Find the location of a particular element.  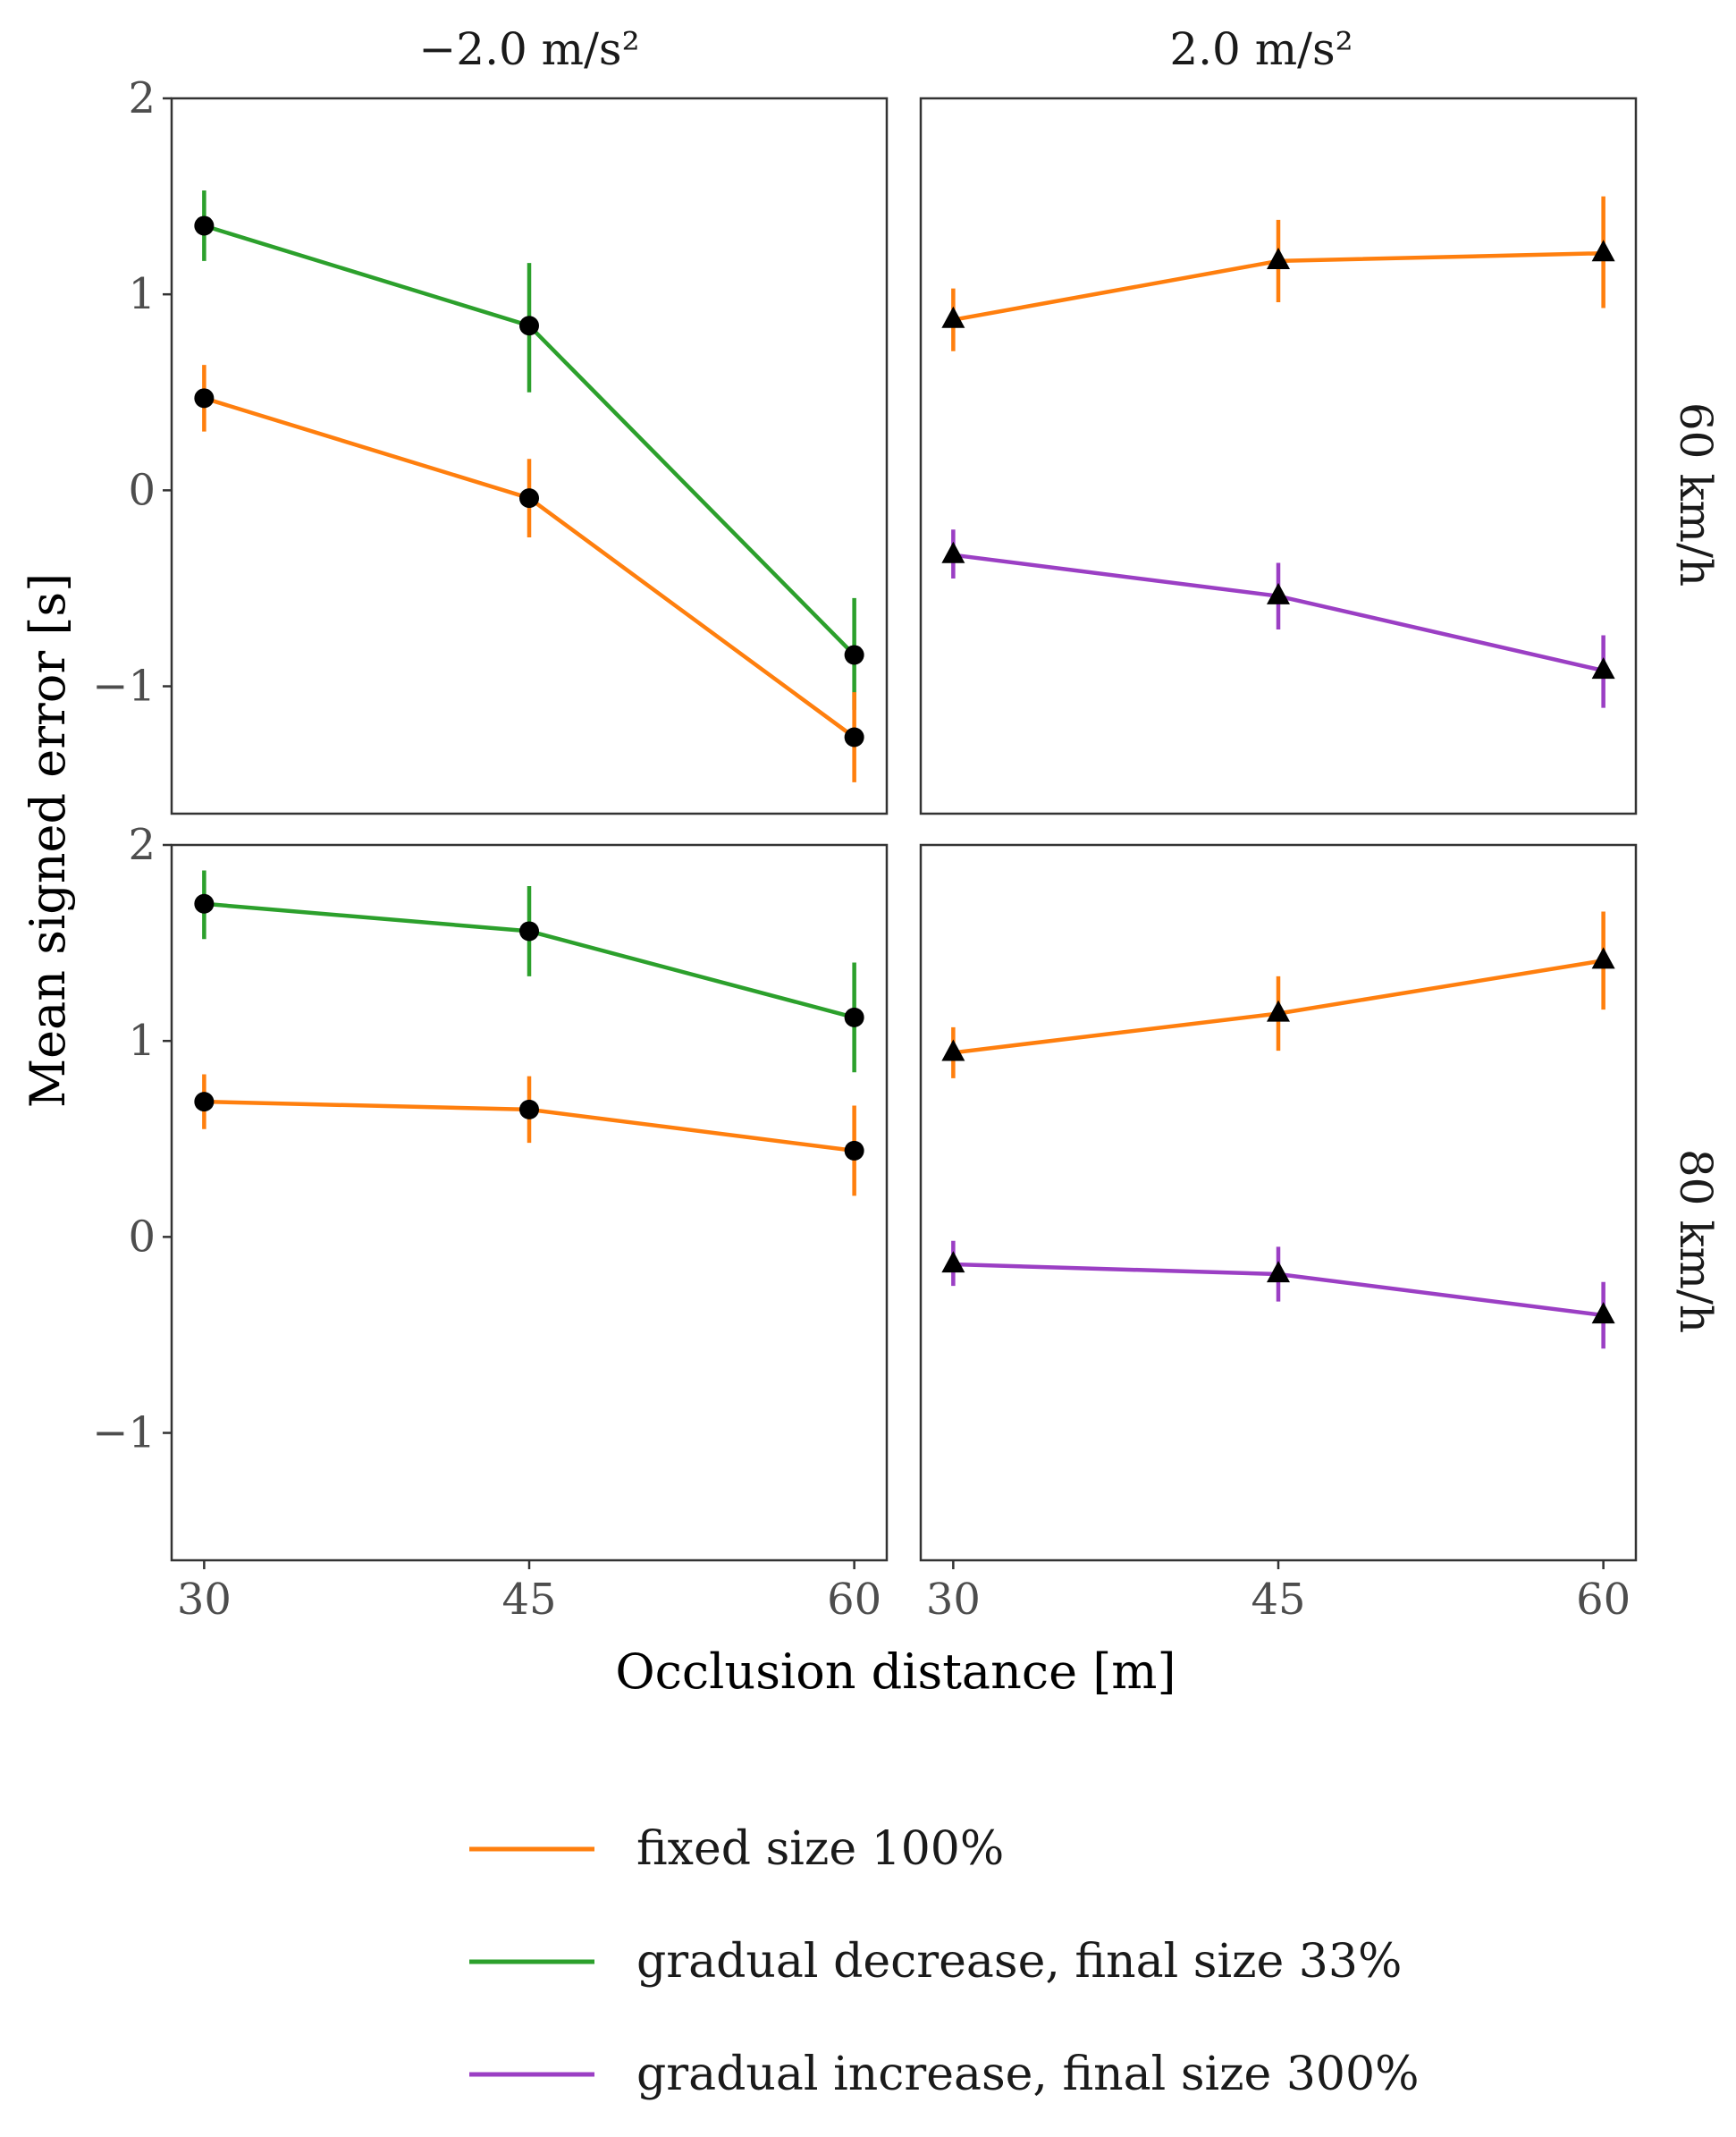

legend-label: gradual decrease, final size 33% is located at coordinates (1019, 1962).